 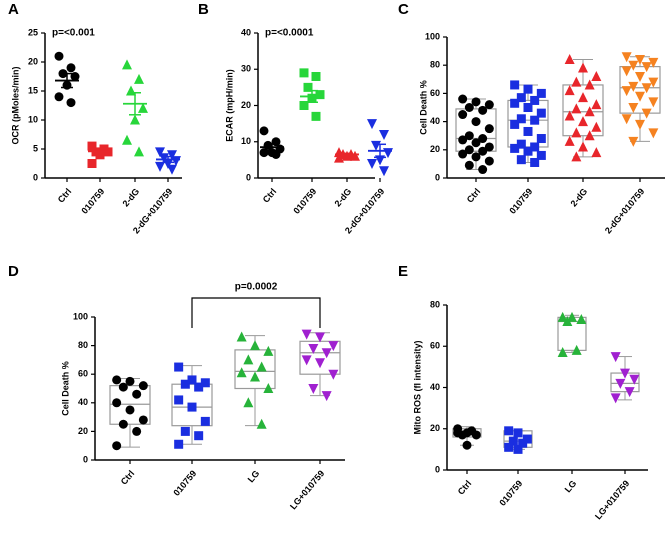 I want to click on annotation: p=<0.001, so click(x=73, y=33).